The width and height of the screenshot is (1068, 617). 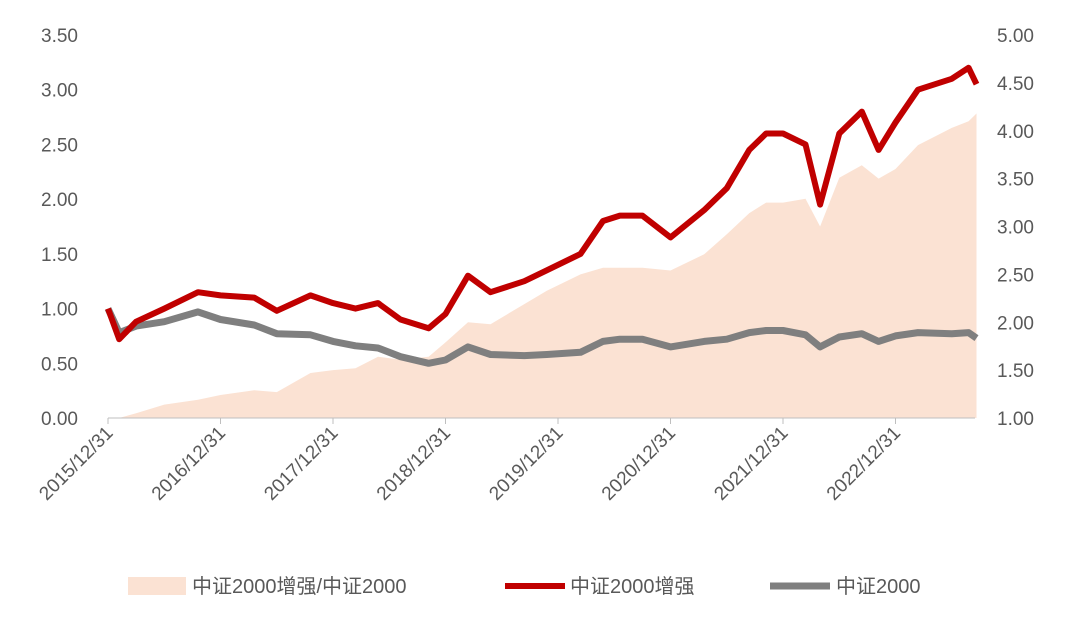 What do you see at coordinates (1015, 180) in the screenshot?
I see `y-right-tick-label: 3.50` at bounding box center [1015, 180].